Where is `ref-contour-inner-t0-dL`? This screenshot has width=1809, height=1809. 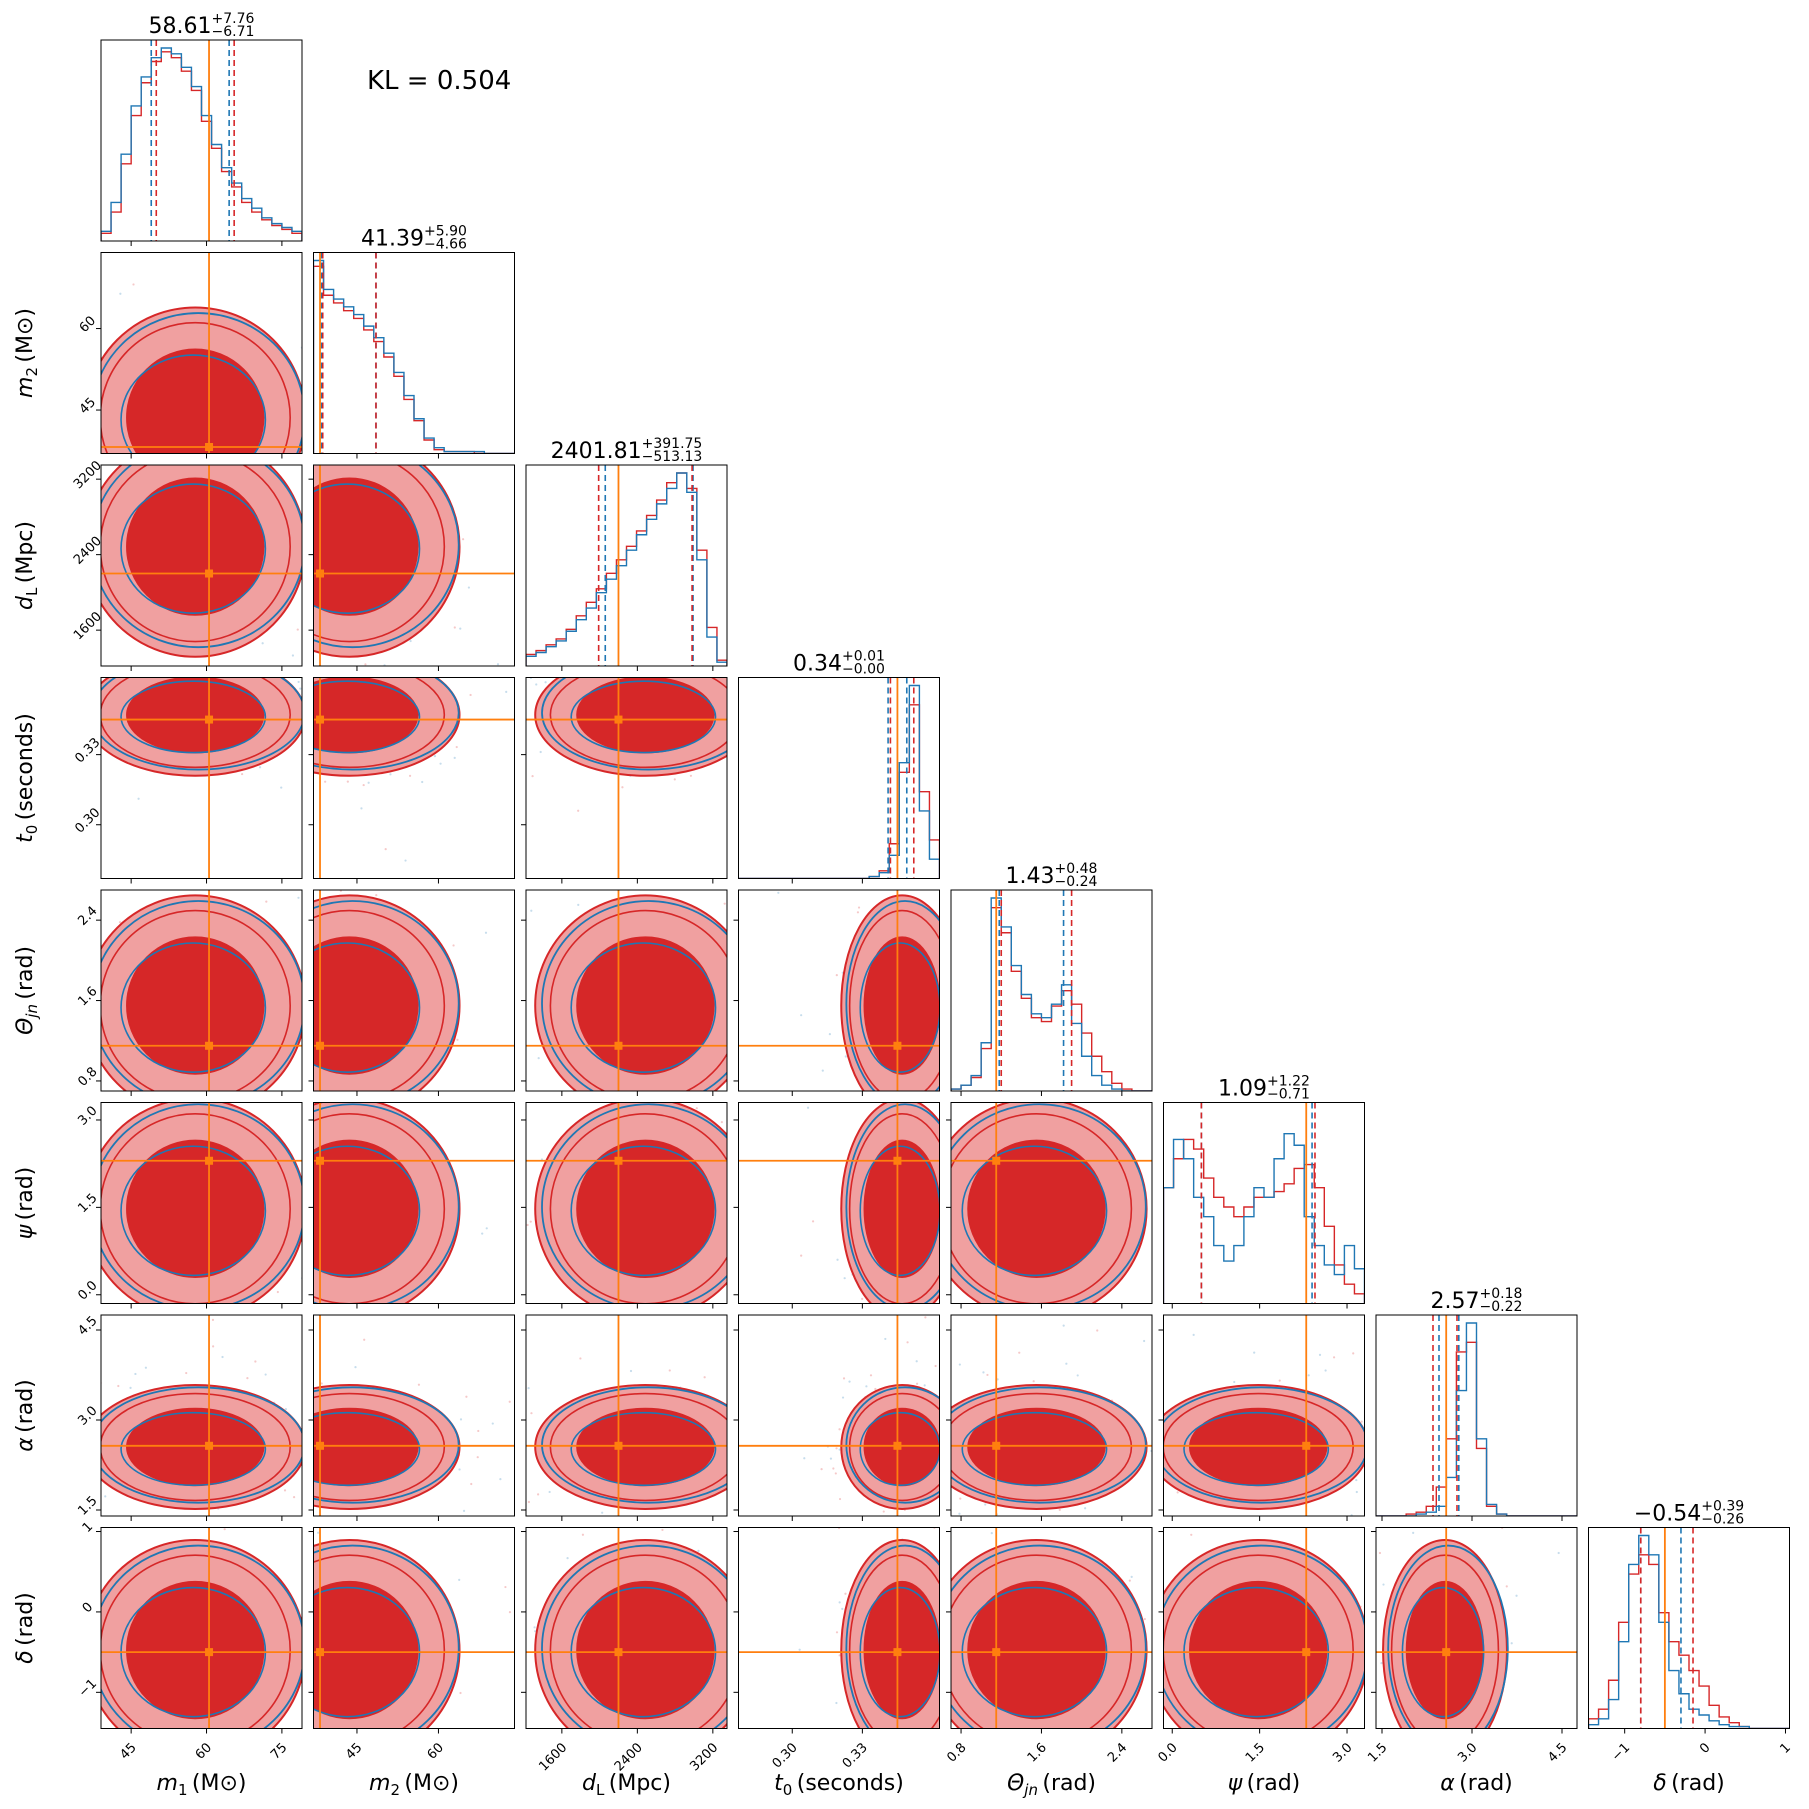 ref-contour-inner-t0-dL is located at coordinates (643, 717).